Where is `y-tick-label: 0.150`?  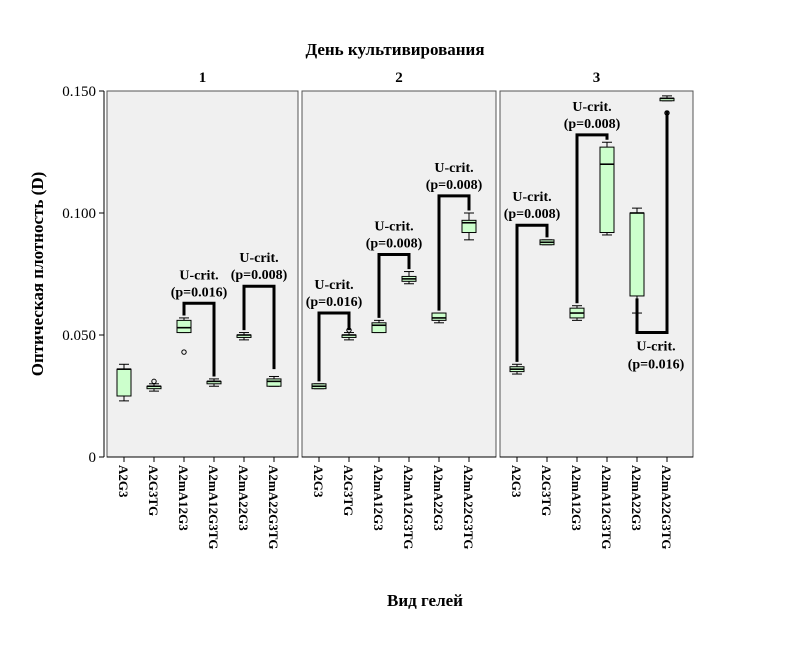 y-tick-label: 0.150 is located at coordinates (79, 92).